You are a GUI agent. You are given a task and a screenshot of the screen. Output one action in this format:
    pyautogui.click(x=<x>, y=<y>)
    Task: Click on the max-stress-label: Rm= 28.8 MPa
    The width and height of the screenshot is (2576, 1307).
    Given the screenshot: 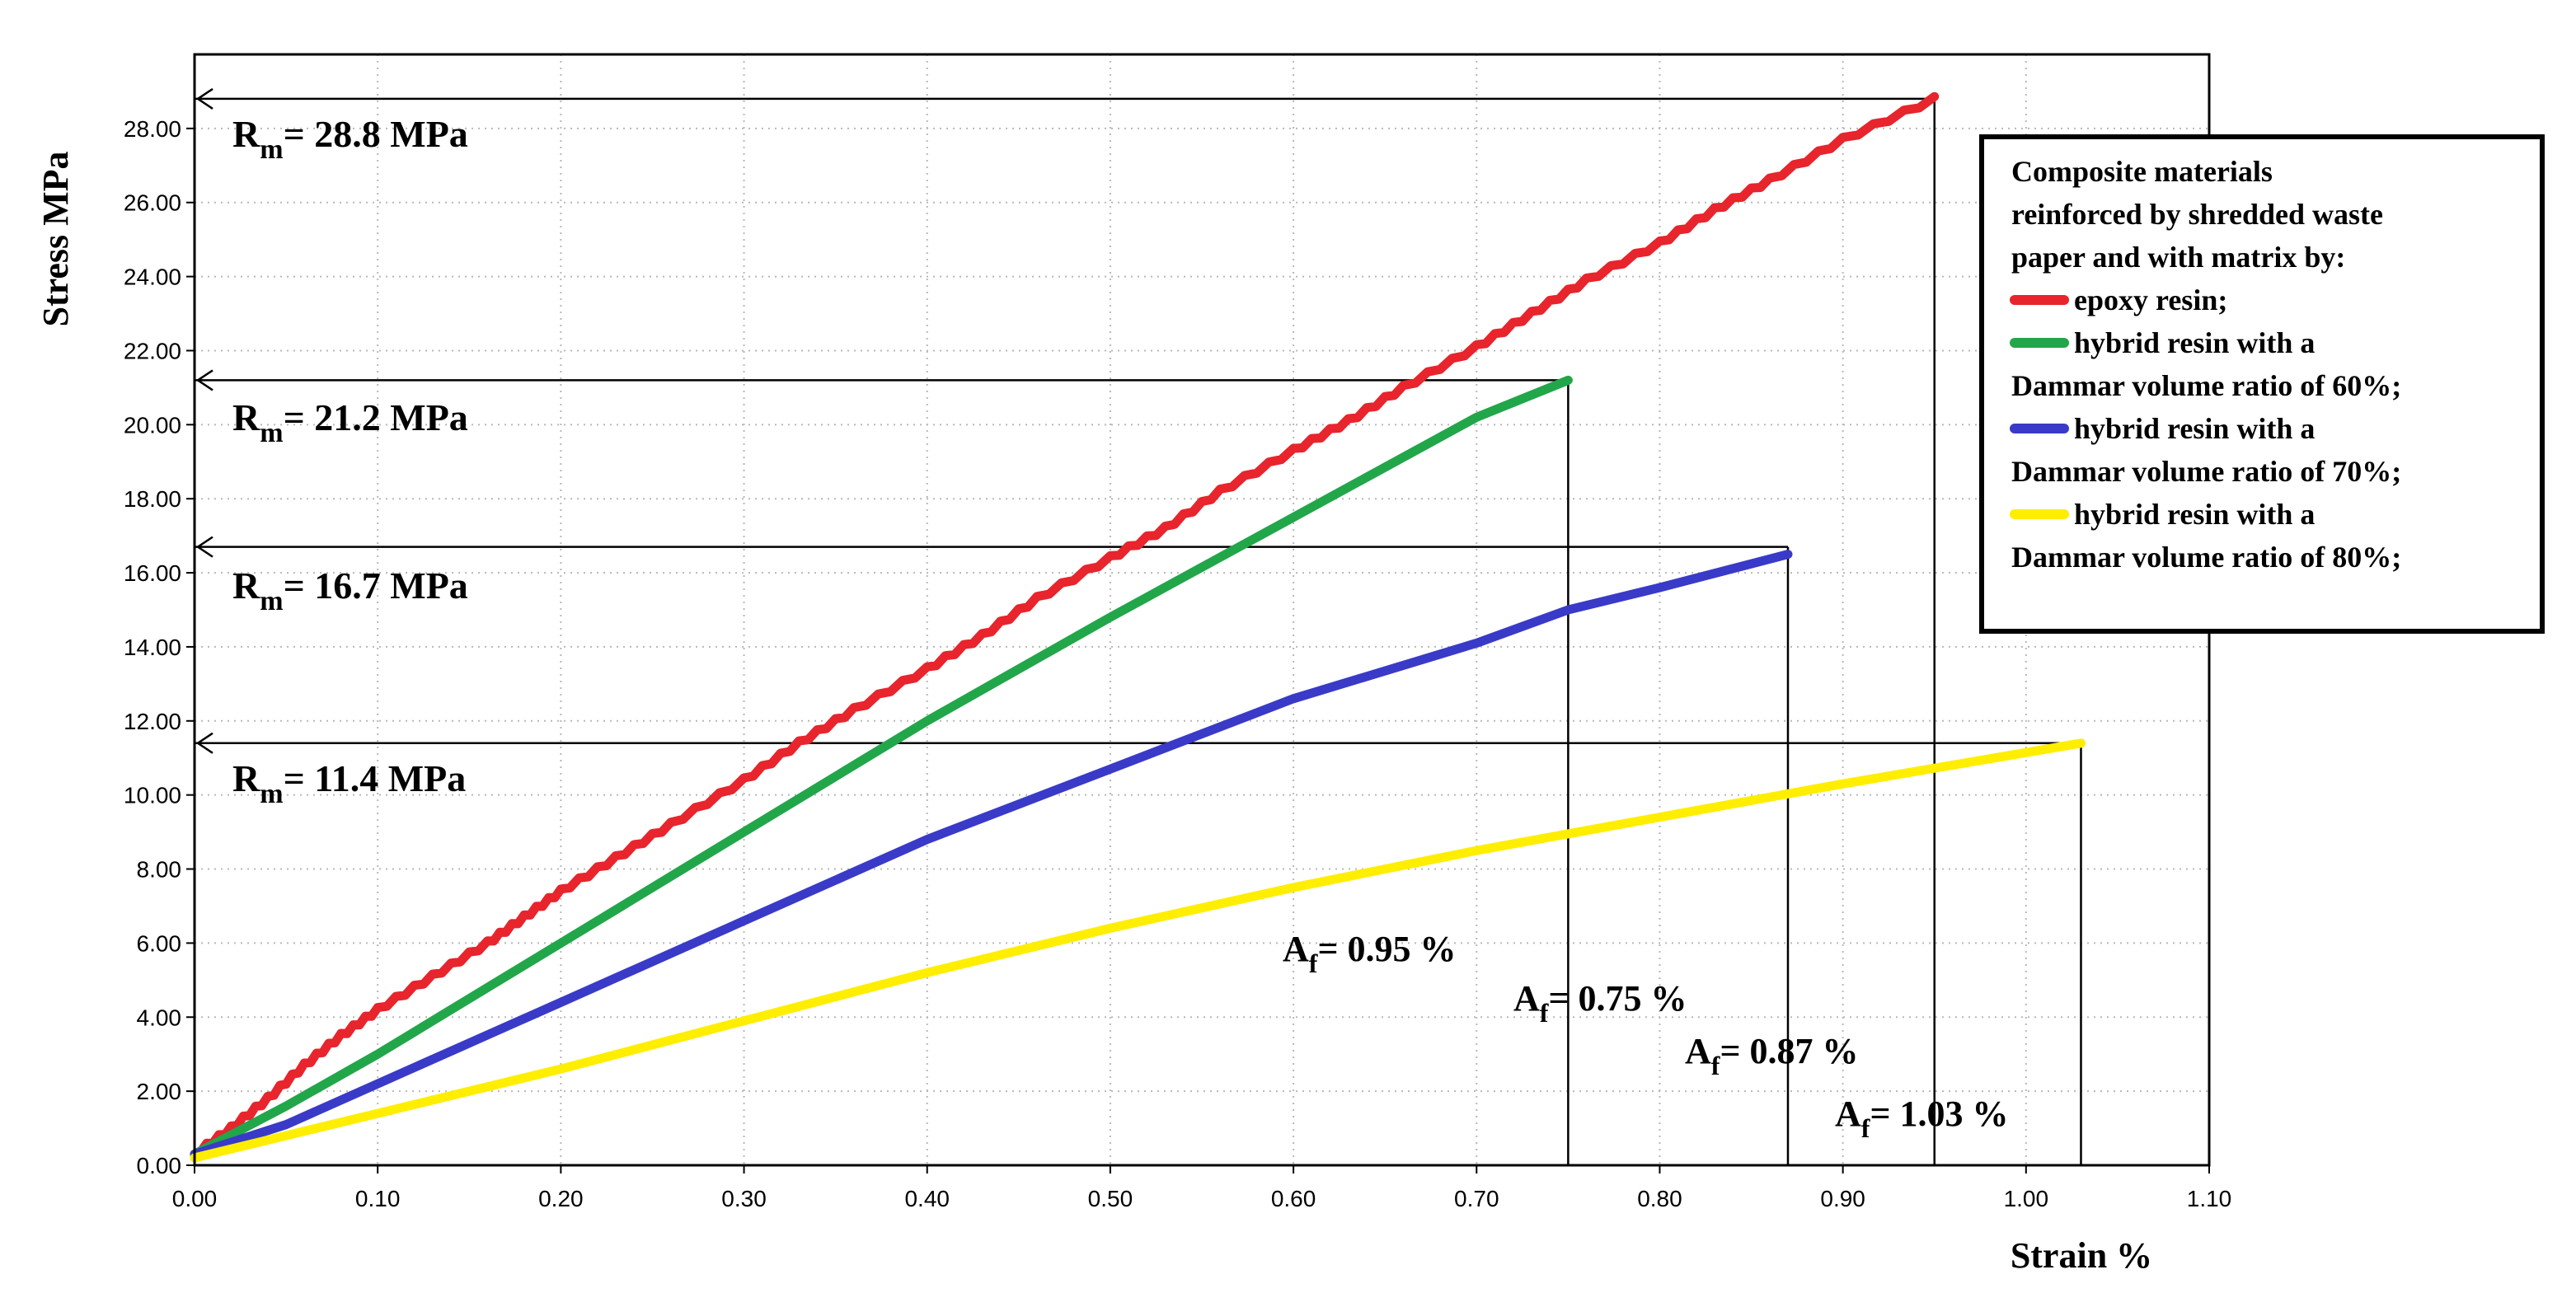 What is the action you would take?
    pyautogui.click(x=350, y=139)
    